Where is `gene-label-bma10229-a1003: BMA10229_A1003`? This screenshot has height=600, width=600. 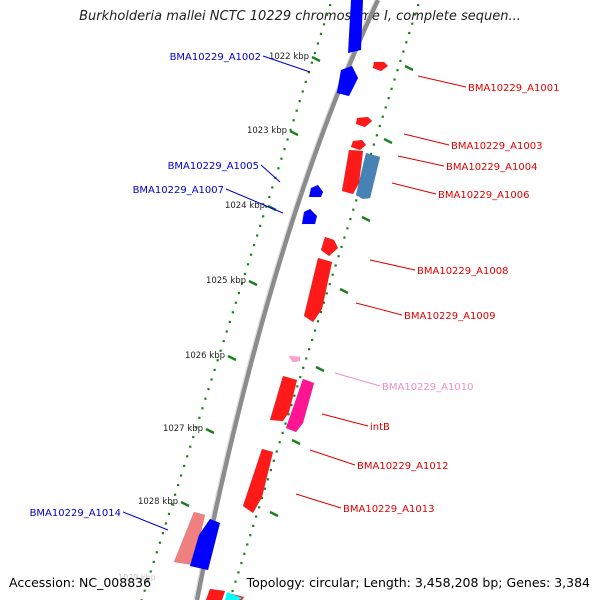 gene-label-bma10229-a1003: BMA10229_A1003 is located at coordinates (496, 146).